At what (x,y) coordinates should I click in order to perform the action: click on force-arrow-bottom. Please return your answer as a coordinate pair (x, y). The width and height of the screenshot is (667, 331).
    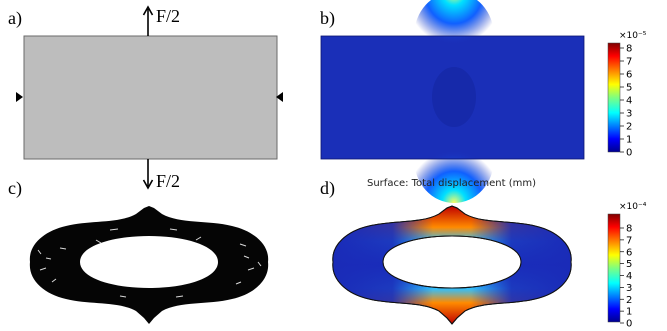
    Looking at the image, I should click on (148, 174).